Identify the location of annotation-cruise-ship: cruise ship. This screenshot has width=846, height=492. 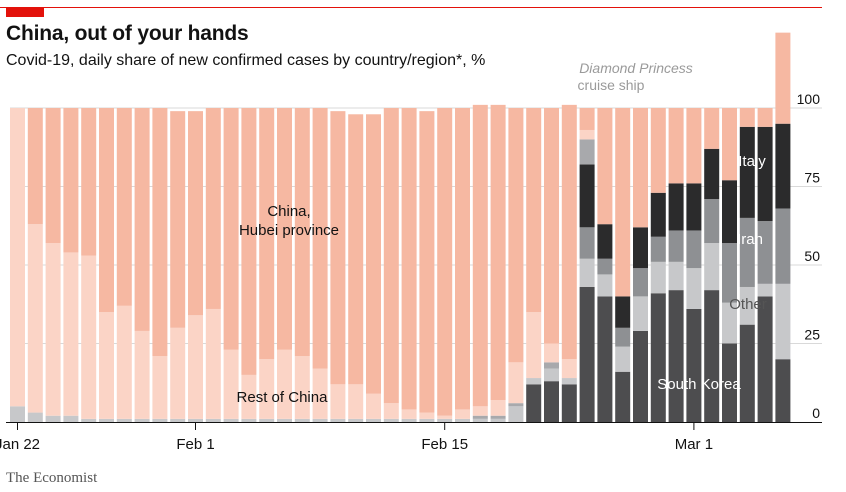
(611, 85).